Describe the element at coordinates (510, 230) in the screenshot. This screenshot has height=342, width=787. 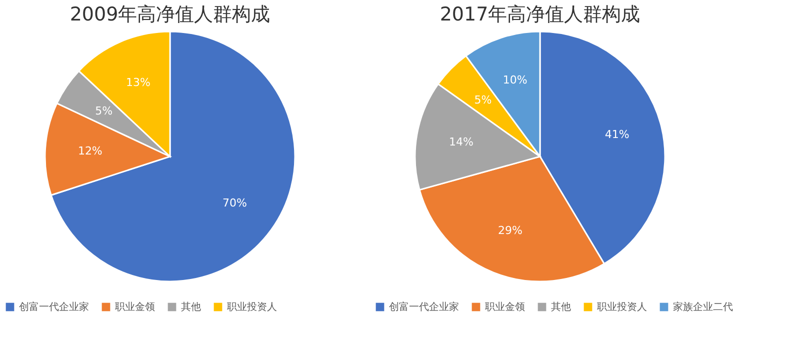
I see `data-label: 29%` at that location.